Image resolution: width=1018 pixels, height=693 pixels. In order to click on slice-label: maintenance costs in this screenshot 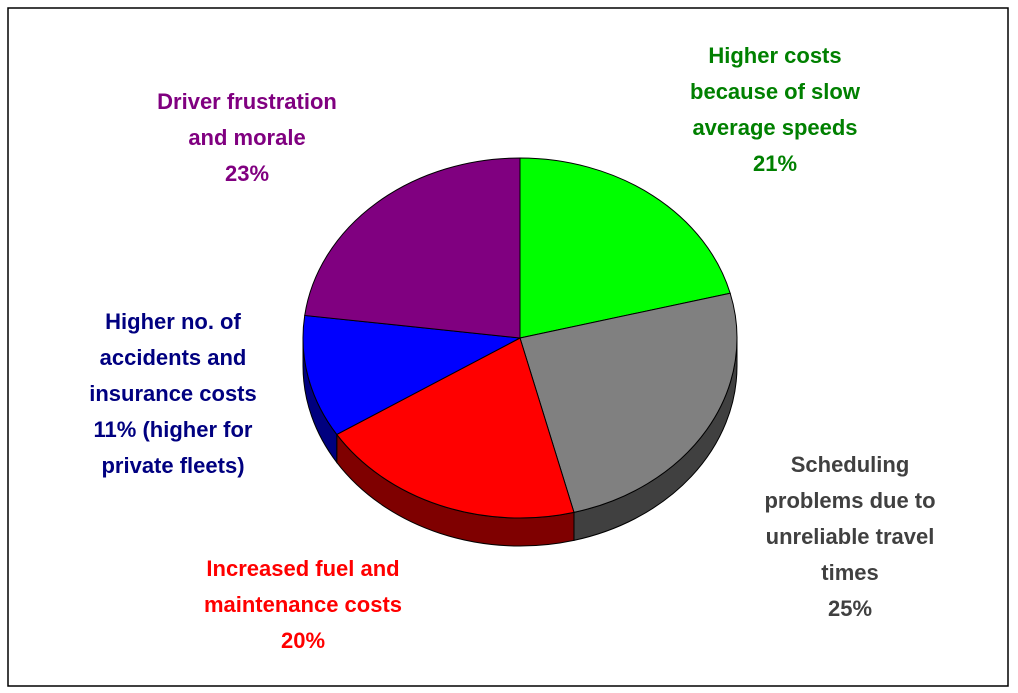, I will do `click(303, 604)`.